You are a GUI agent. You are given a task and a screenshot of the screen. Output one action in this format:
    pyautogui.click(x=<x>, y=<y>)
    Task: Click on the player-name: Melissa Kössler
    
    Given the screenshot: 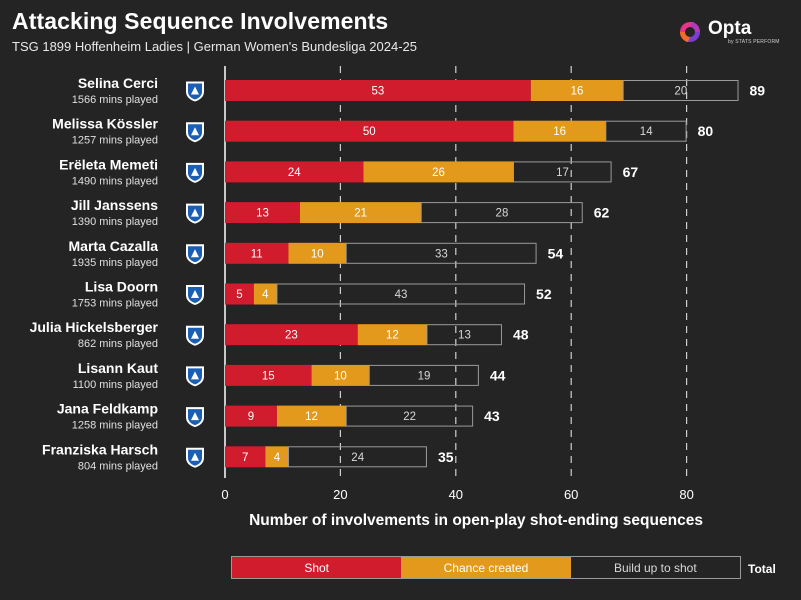 What is the action you would take?
    pyautogui.click(x=105, y=124)
    